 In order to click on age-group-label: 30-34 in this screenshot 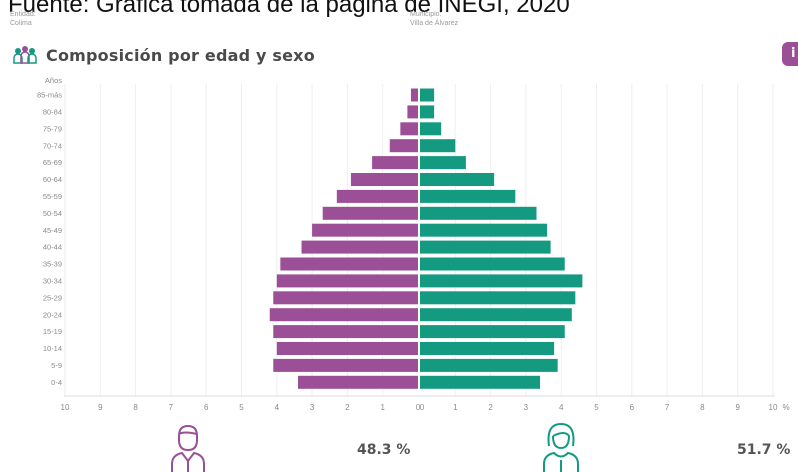, I will do `click(52, 281)`.